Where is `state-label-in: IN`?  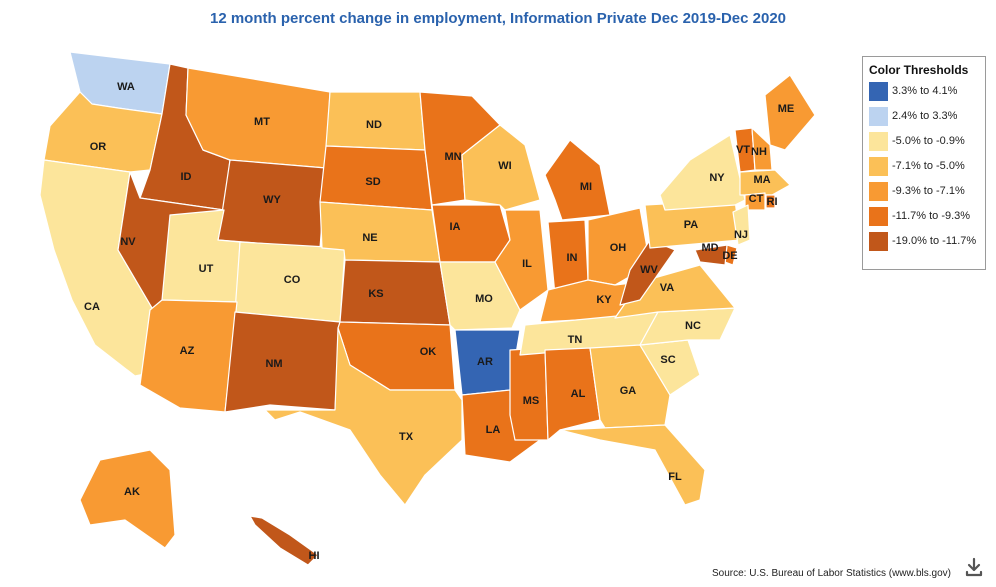 state-label-in: IN is located at coordinates (572, 258).